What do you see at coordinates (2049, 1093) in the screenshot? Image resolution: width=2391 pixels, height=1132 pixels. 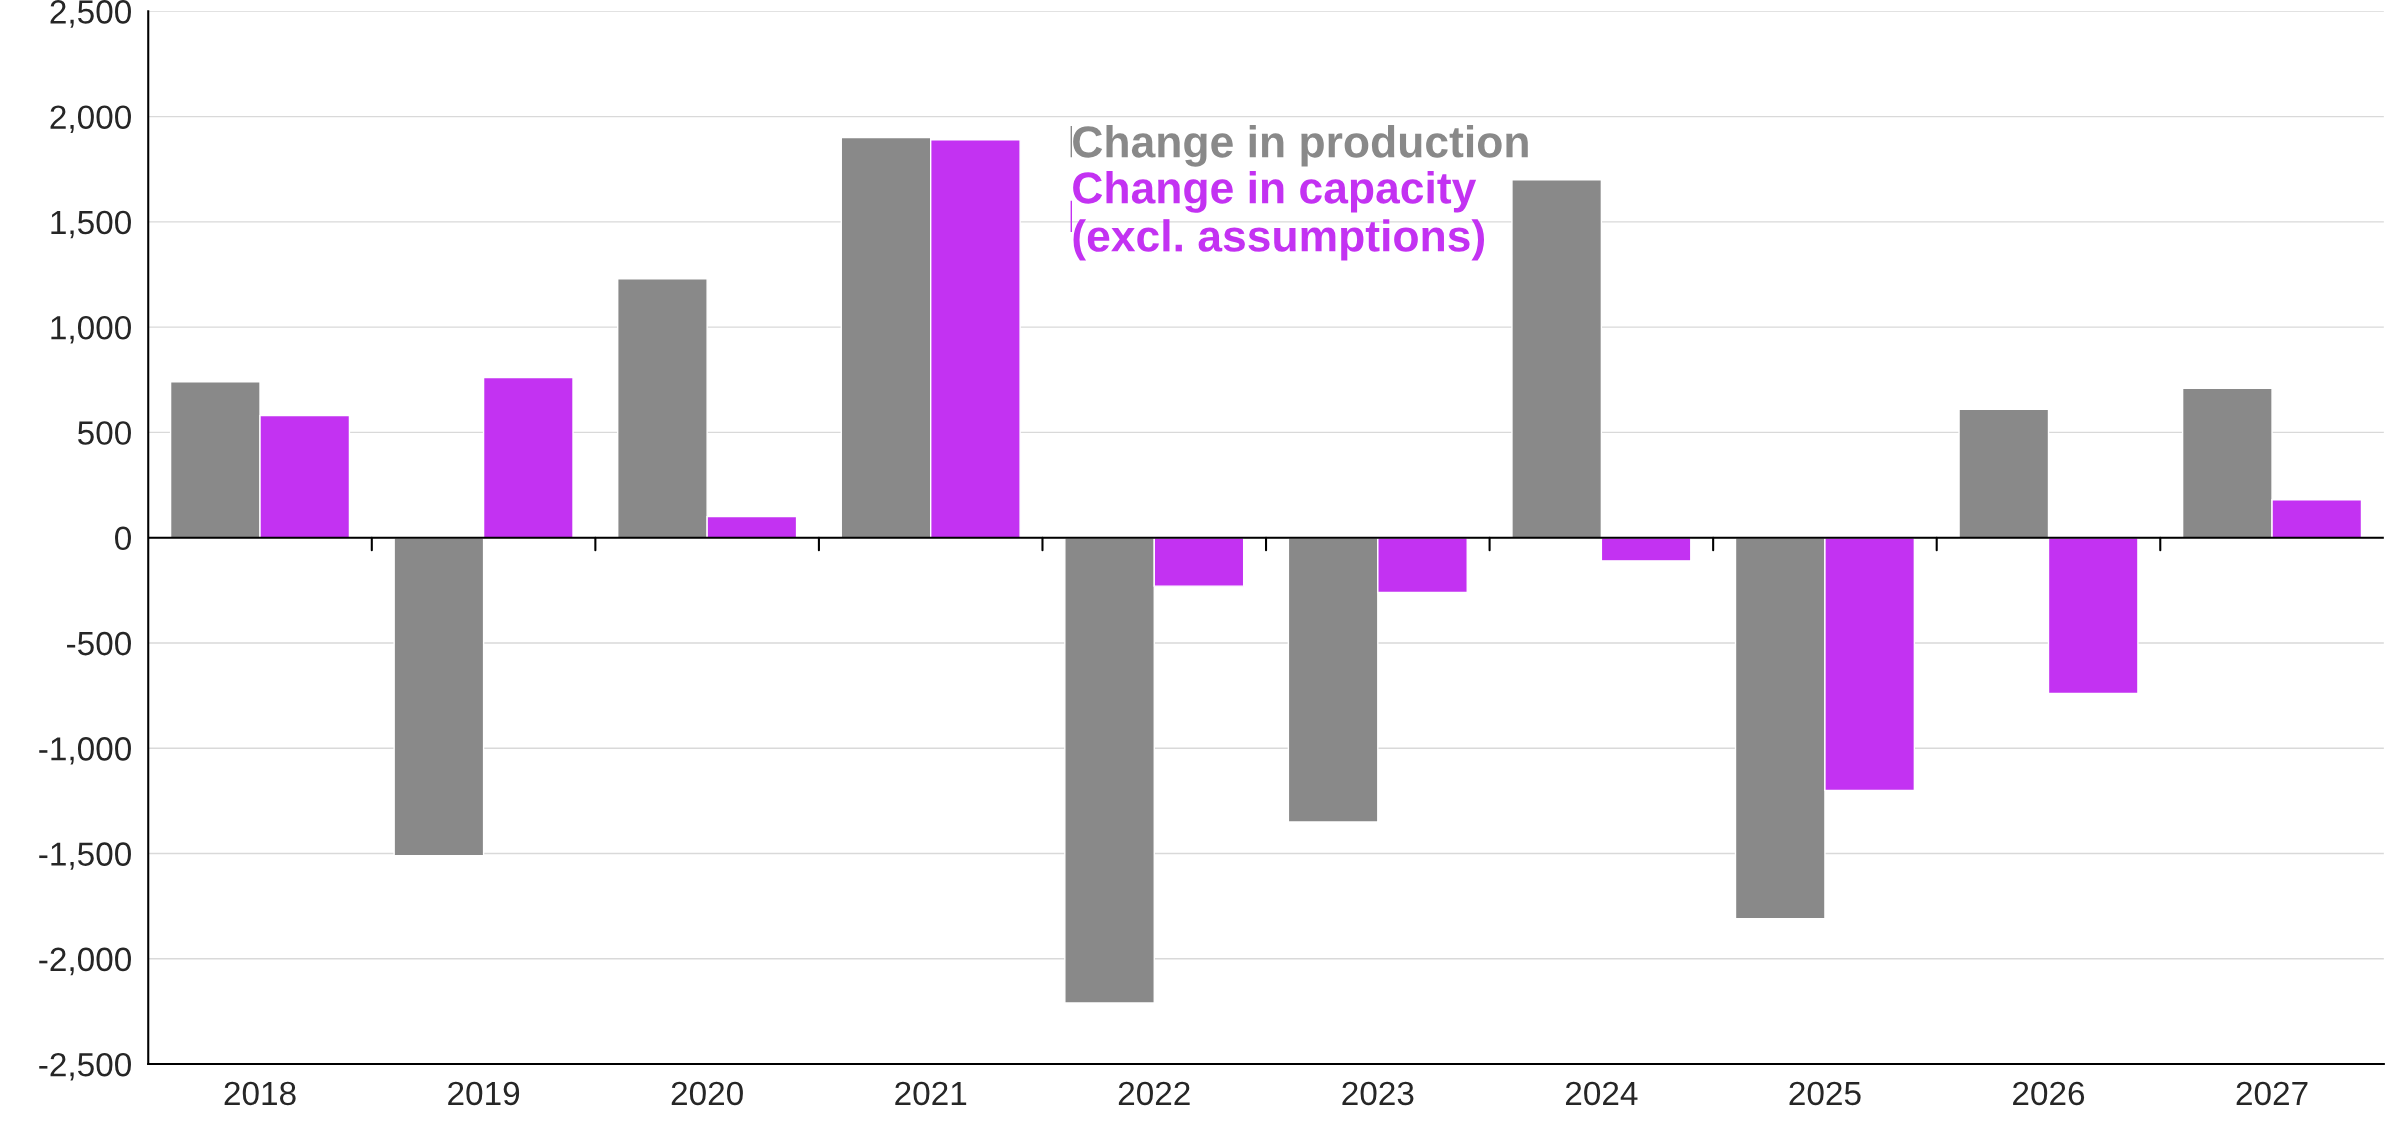 I see `x-tick-label: 2026` at bounding box center [2049, 1093].